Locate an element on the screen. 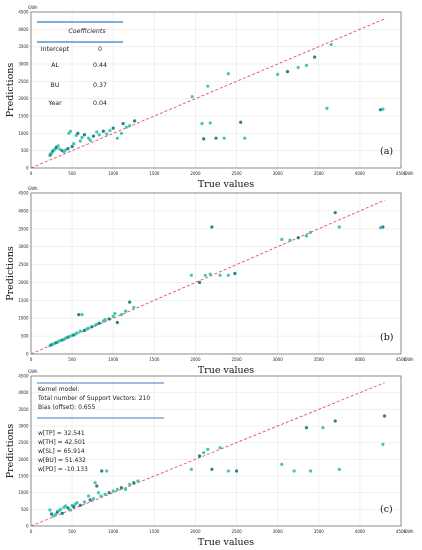 The width and height of the screenshot is (422, 550). kernel-model-line: w[SL] = 65.914 is located at coordinates (61, 451).